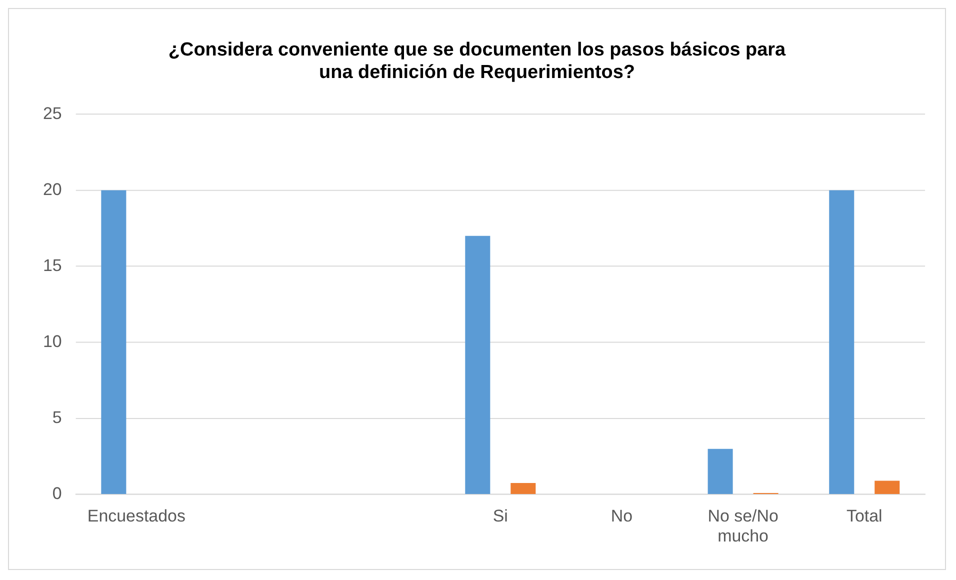 The height and width of the screenshot is (580, 956). I want to click on x-tick-label: No se/No mucho, so click(743, 526).